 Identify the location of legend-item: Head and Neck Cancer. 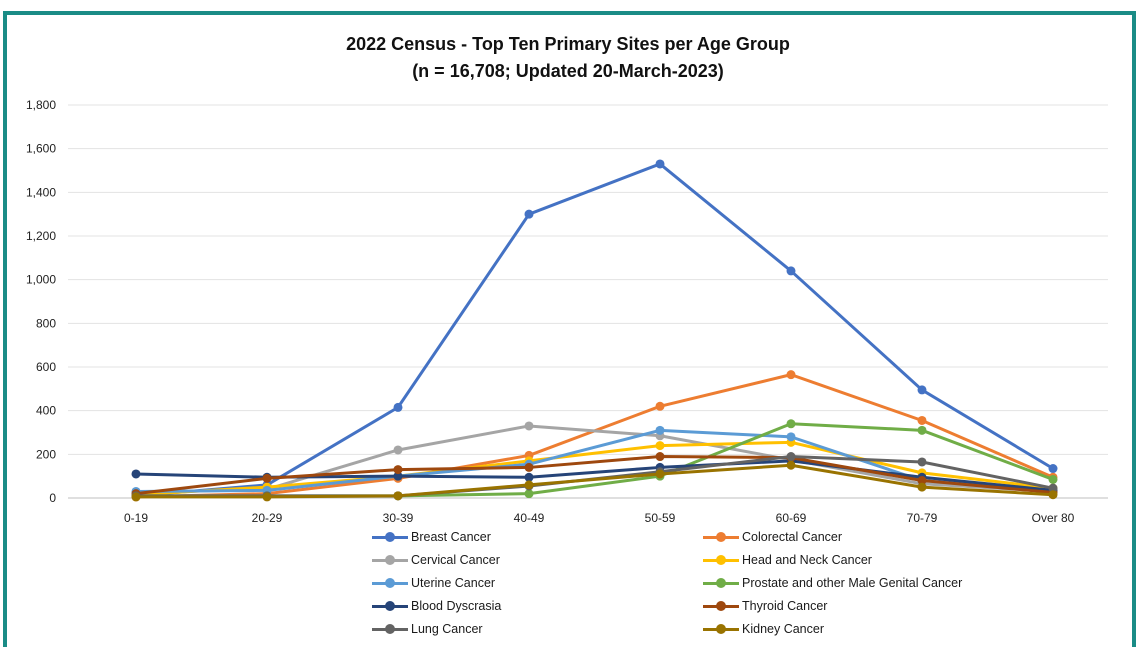
(787, 560).